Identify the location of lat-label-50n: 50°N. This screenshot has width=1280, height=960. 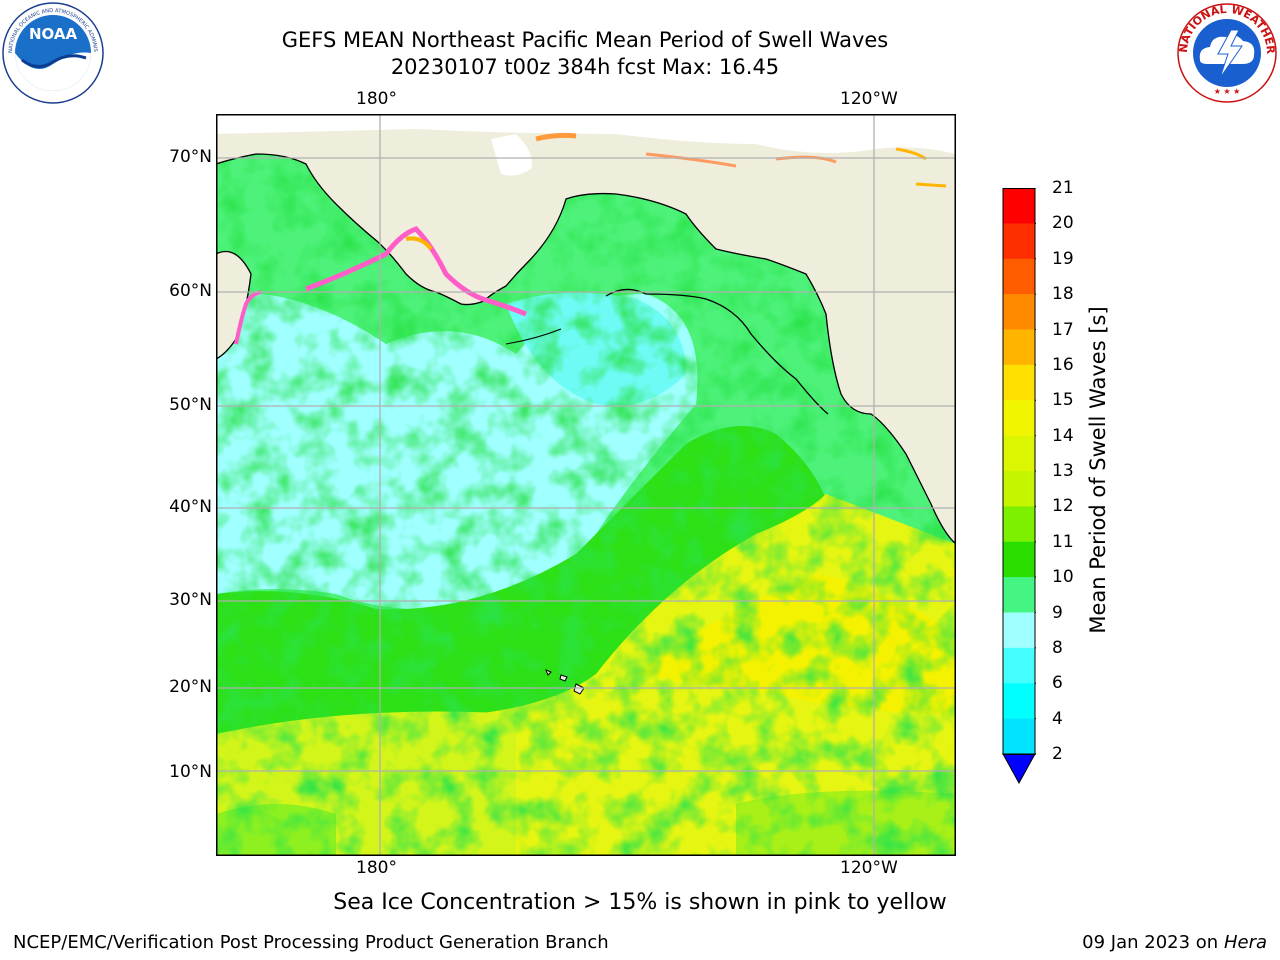
(190, 405).